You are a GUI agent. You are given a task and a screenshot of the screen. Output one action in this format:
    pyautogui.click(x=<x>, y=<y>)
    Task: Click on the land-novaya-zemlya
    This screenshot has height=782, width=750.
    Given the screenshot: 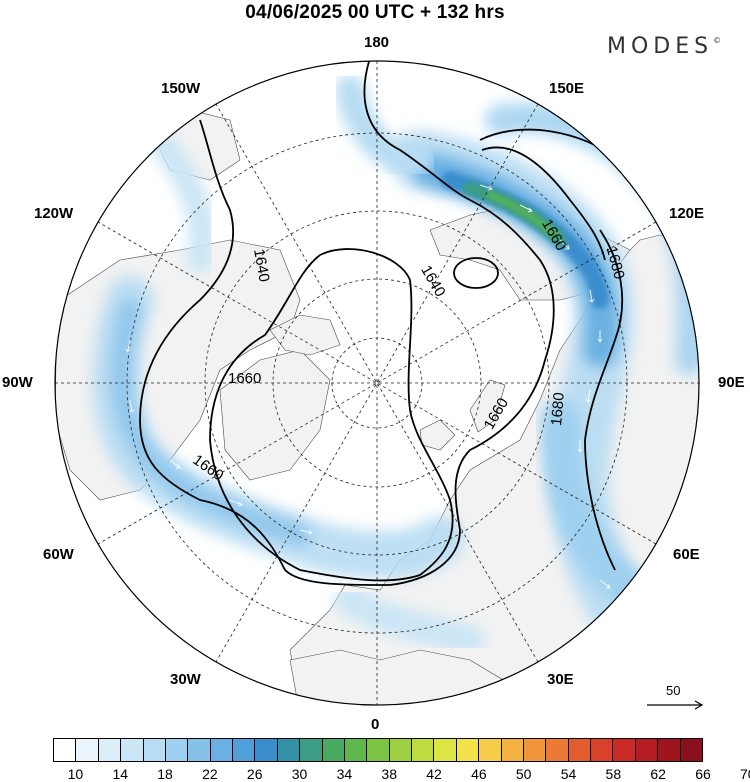 What is the action you would take?
    pyautogui.click(x=487, y=406)
    